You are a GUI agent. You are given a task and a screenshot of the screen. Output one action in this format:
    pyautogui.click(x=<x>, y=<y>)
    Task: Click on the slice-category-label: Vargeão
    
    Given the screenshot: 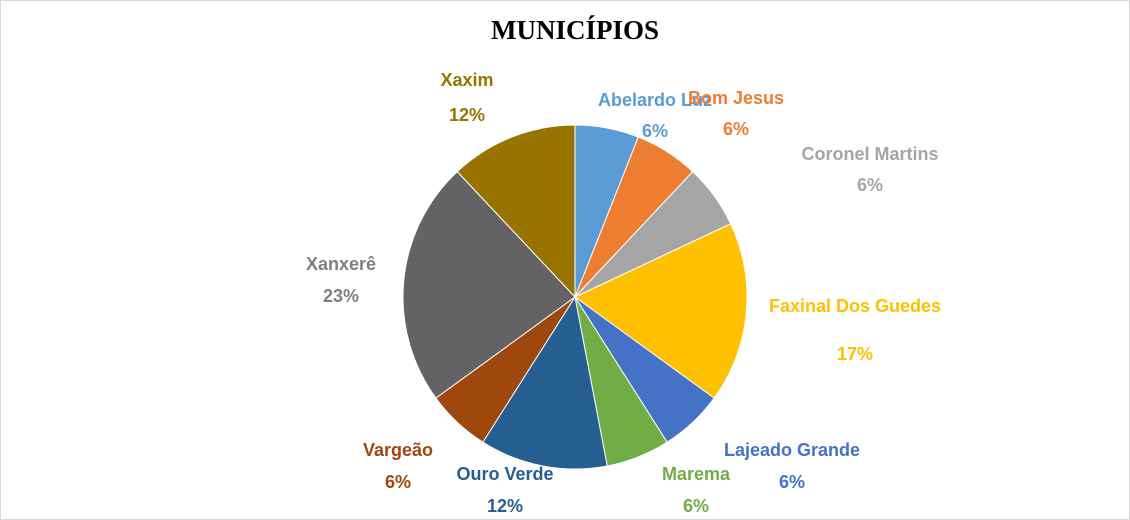 What is the action you would take?
    pyautogui.click(x=398, y=450)
    